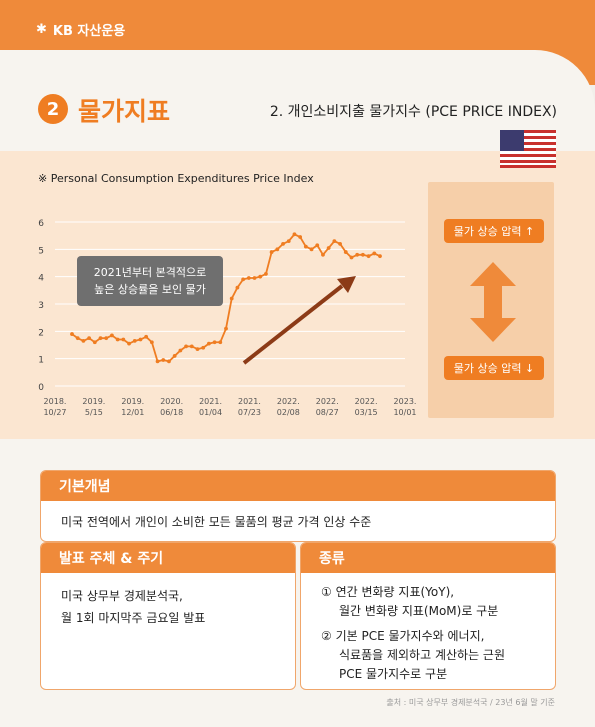 This screenshot has height=727, width=595. Describe the element at coordinates (168, 558) in the screenshot. I see `release-heading: 발표 주체 & 주기` at that location.